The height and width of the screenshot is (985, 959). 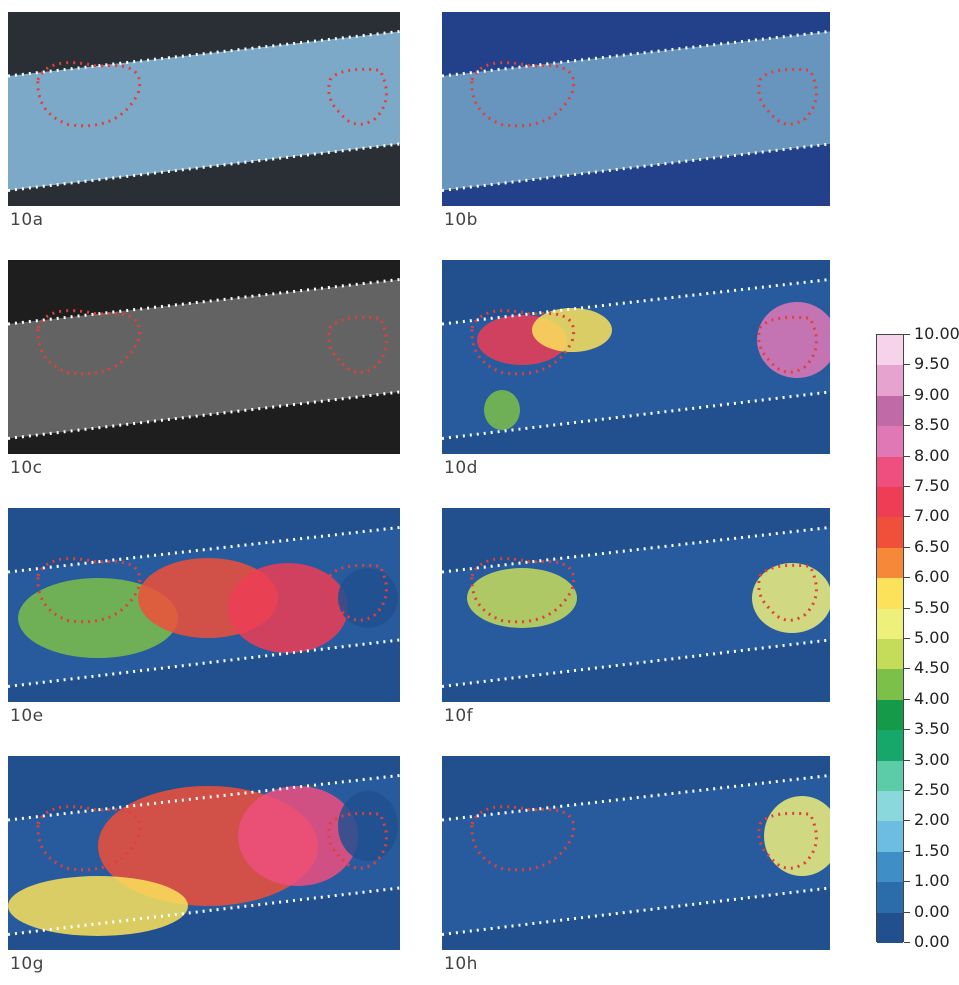 What do you see at coordinates (88, 590) in the screenshot?
I see `panel-e-region-left` at bounding box center [88, 590].